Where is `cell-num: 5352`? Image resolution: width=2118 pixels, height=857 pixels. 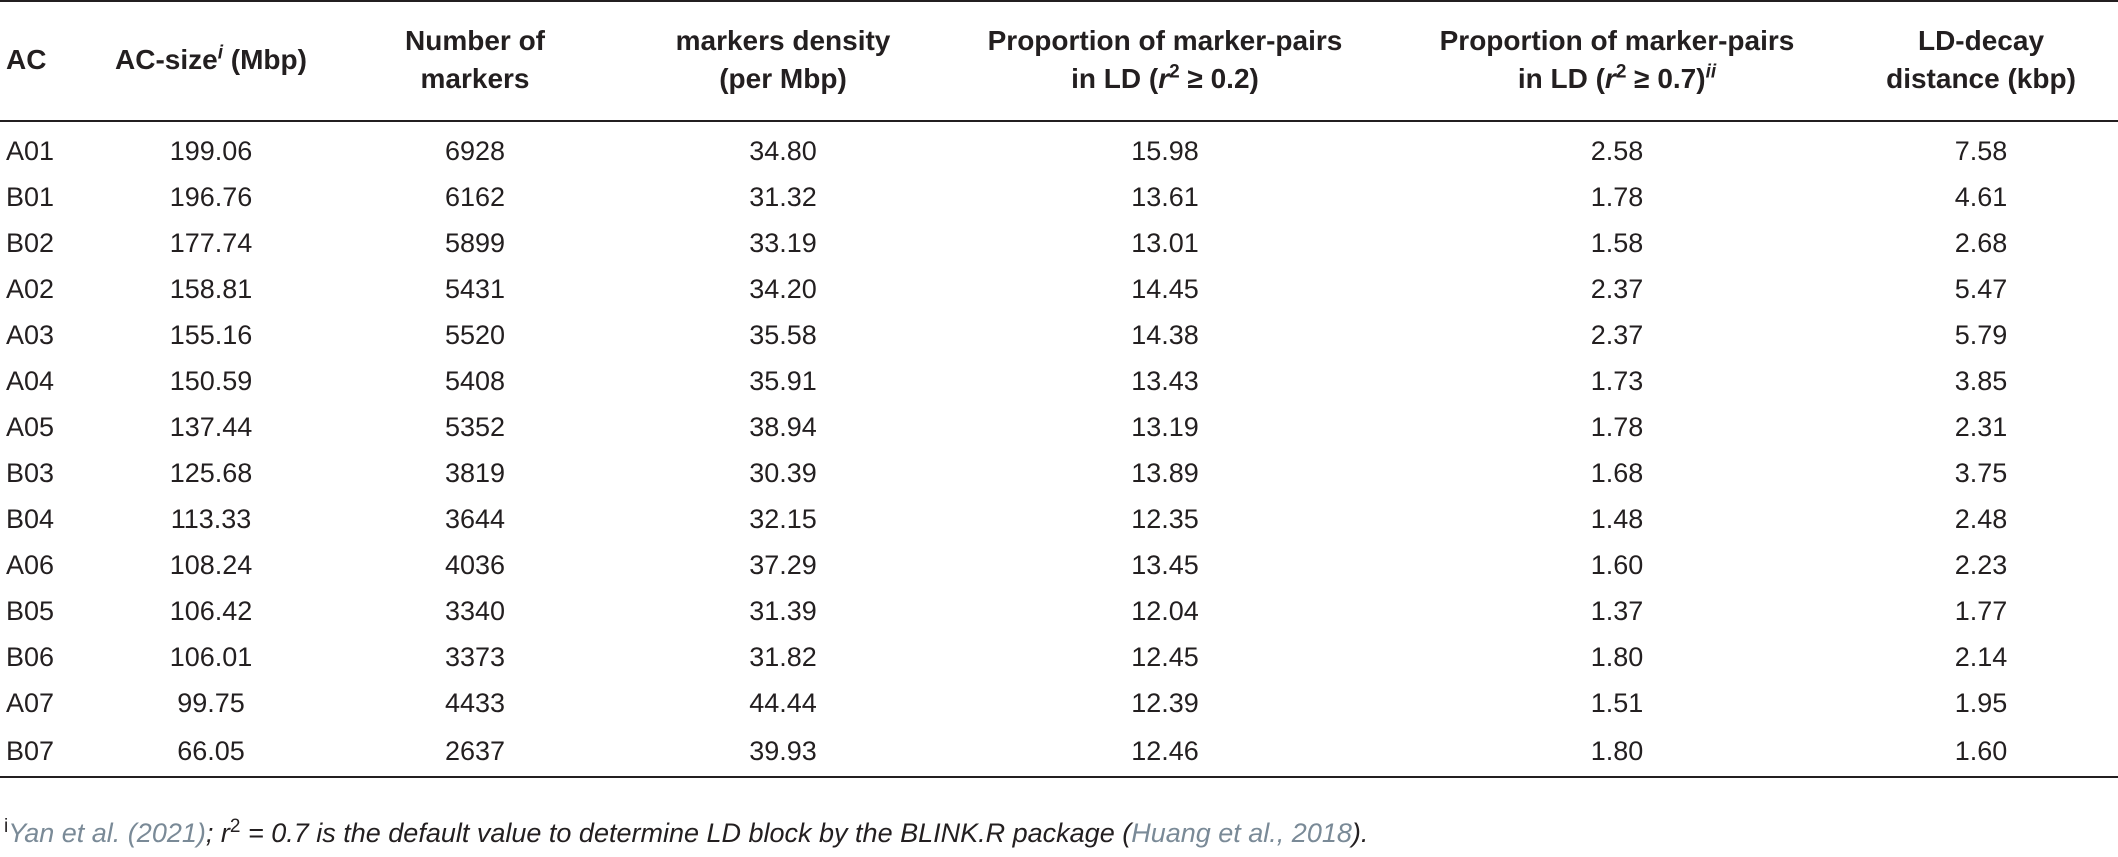 cell-num: 5352 is located at coordinates (475, 426).